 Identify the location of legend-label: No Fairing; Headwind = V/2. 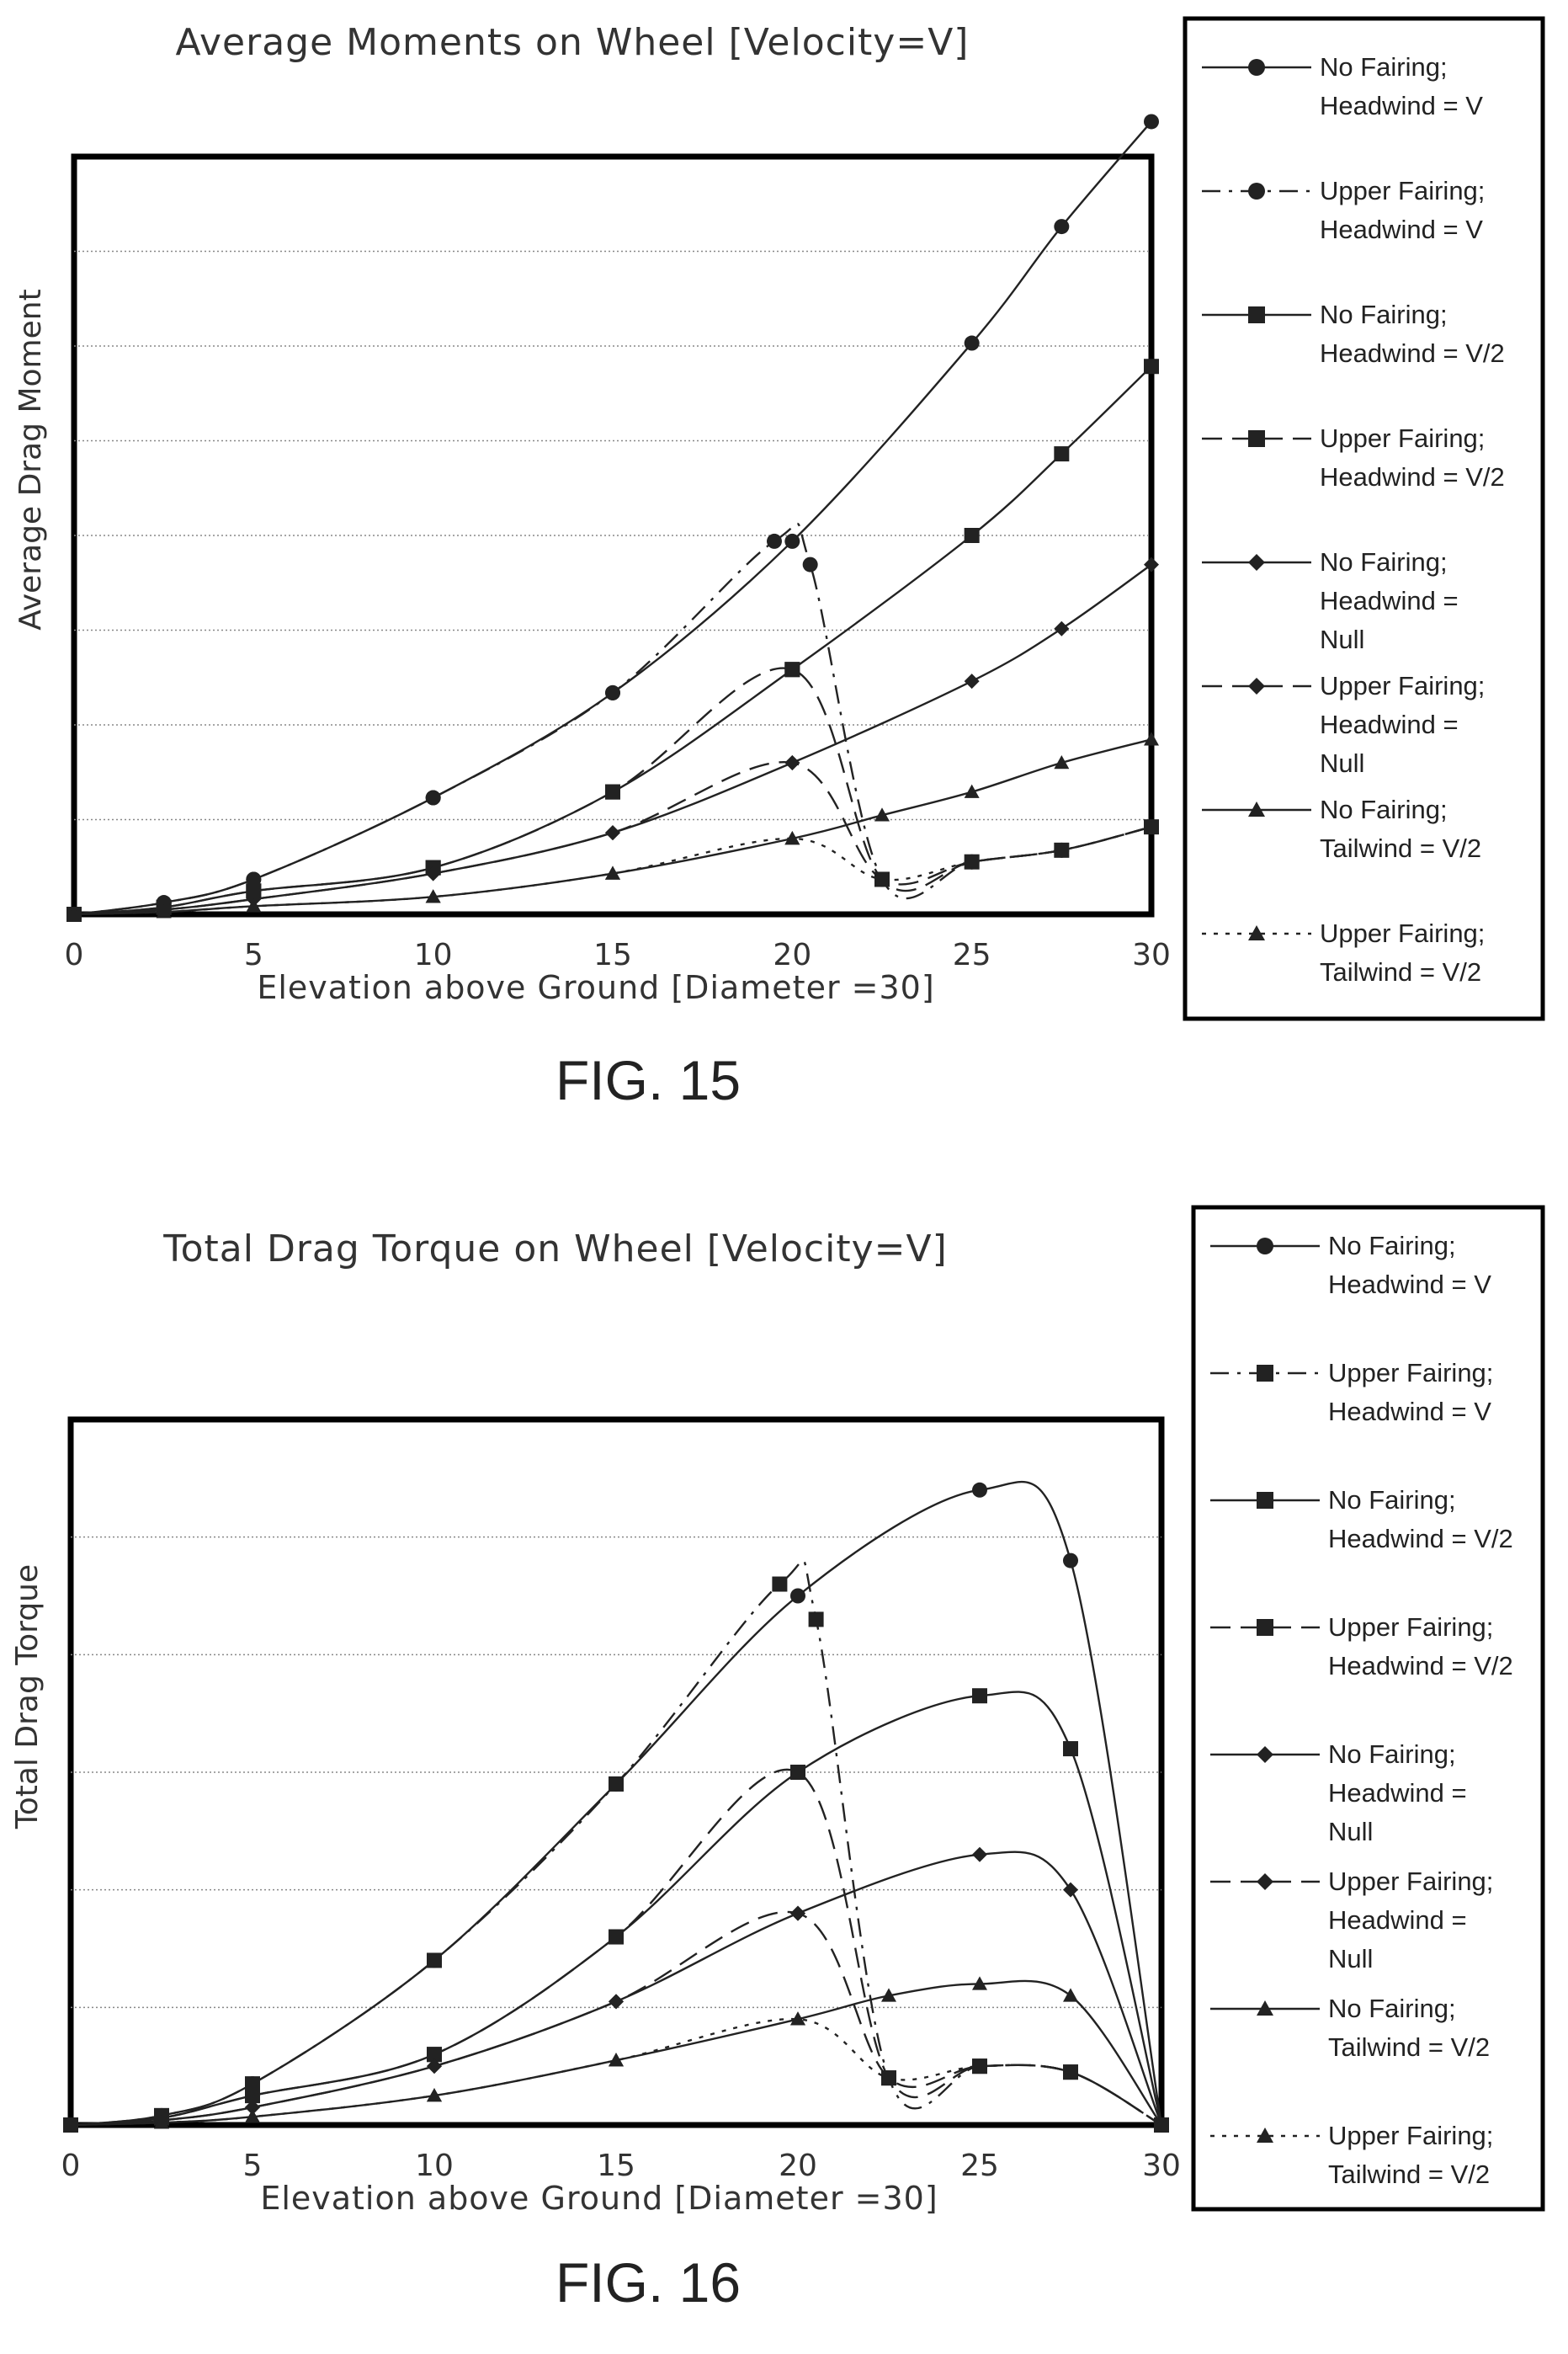
(1420, 1519).